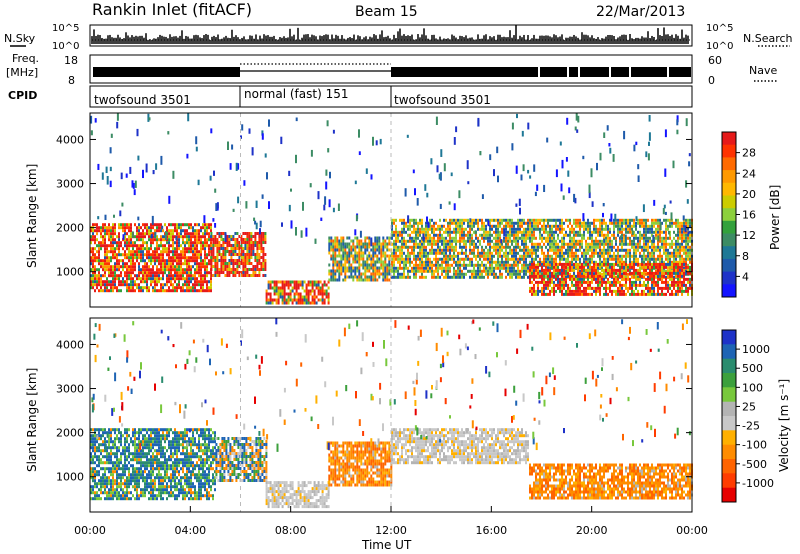  I want to click on nave-label: Nave, so click(763, 70).